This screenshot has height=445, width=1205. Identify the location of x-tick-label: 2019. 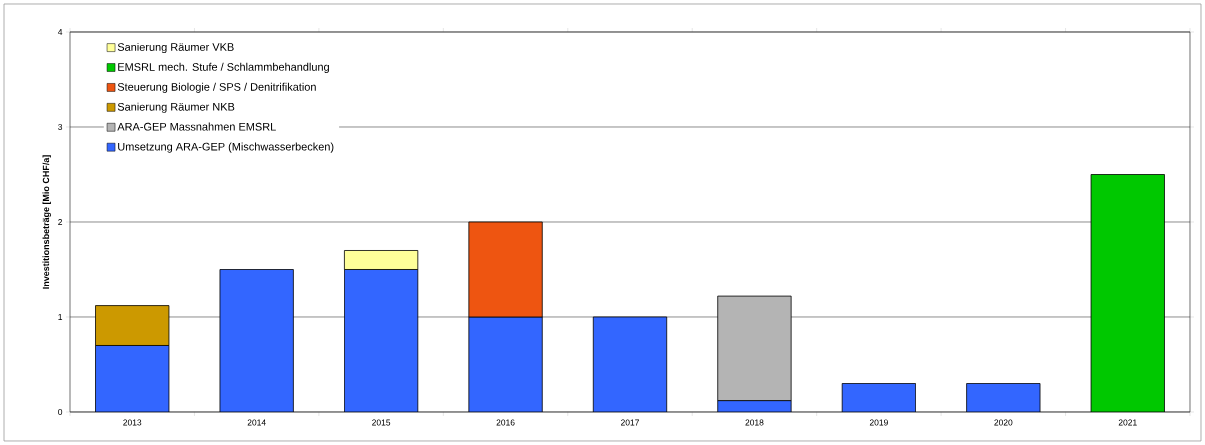
(878, 422).